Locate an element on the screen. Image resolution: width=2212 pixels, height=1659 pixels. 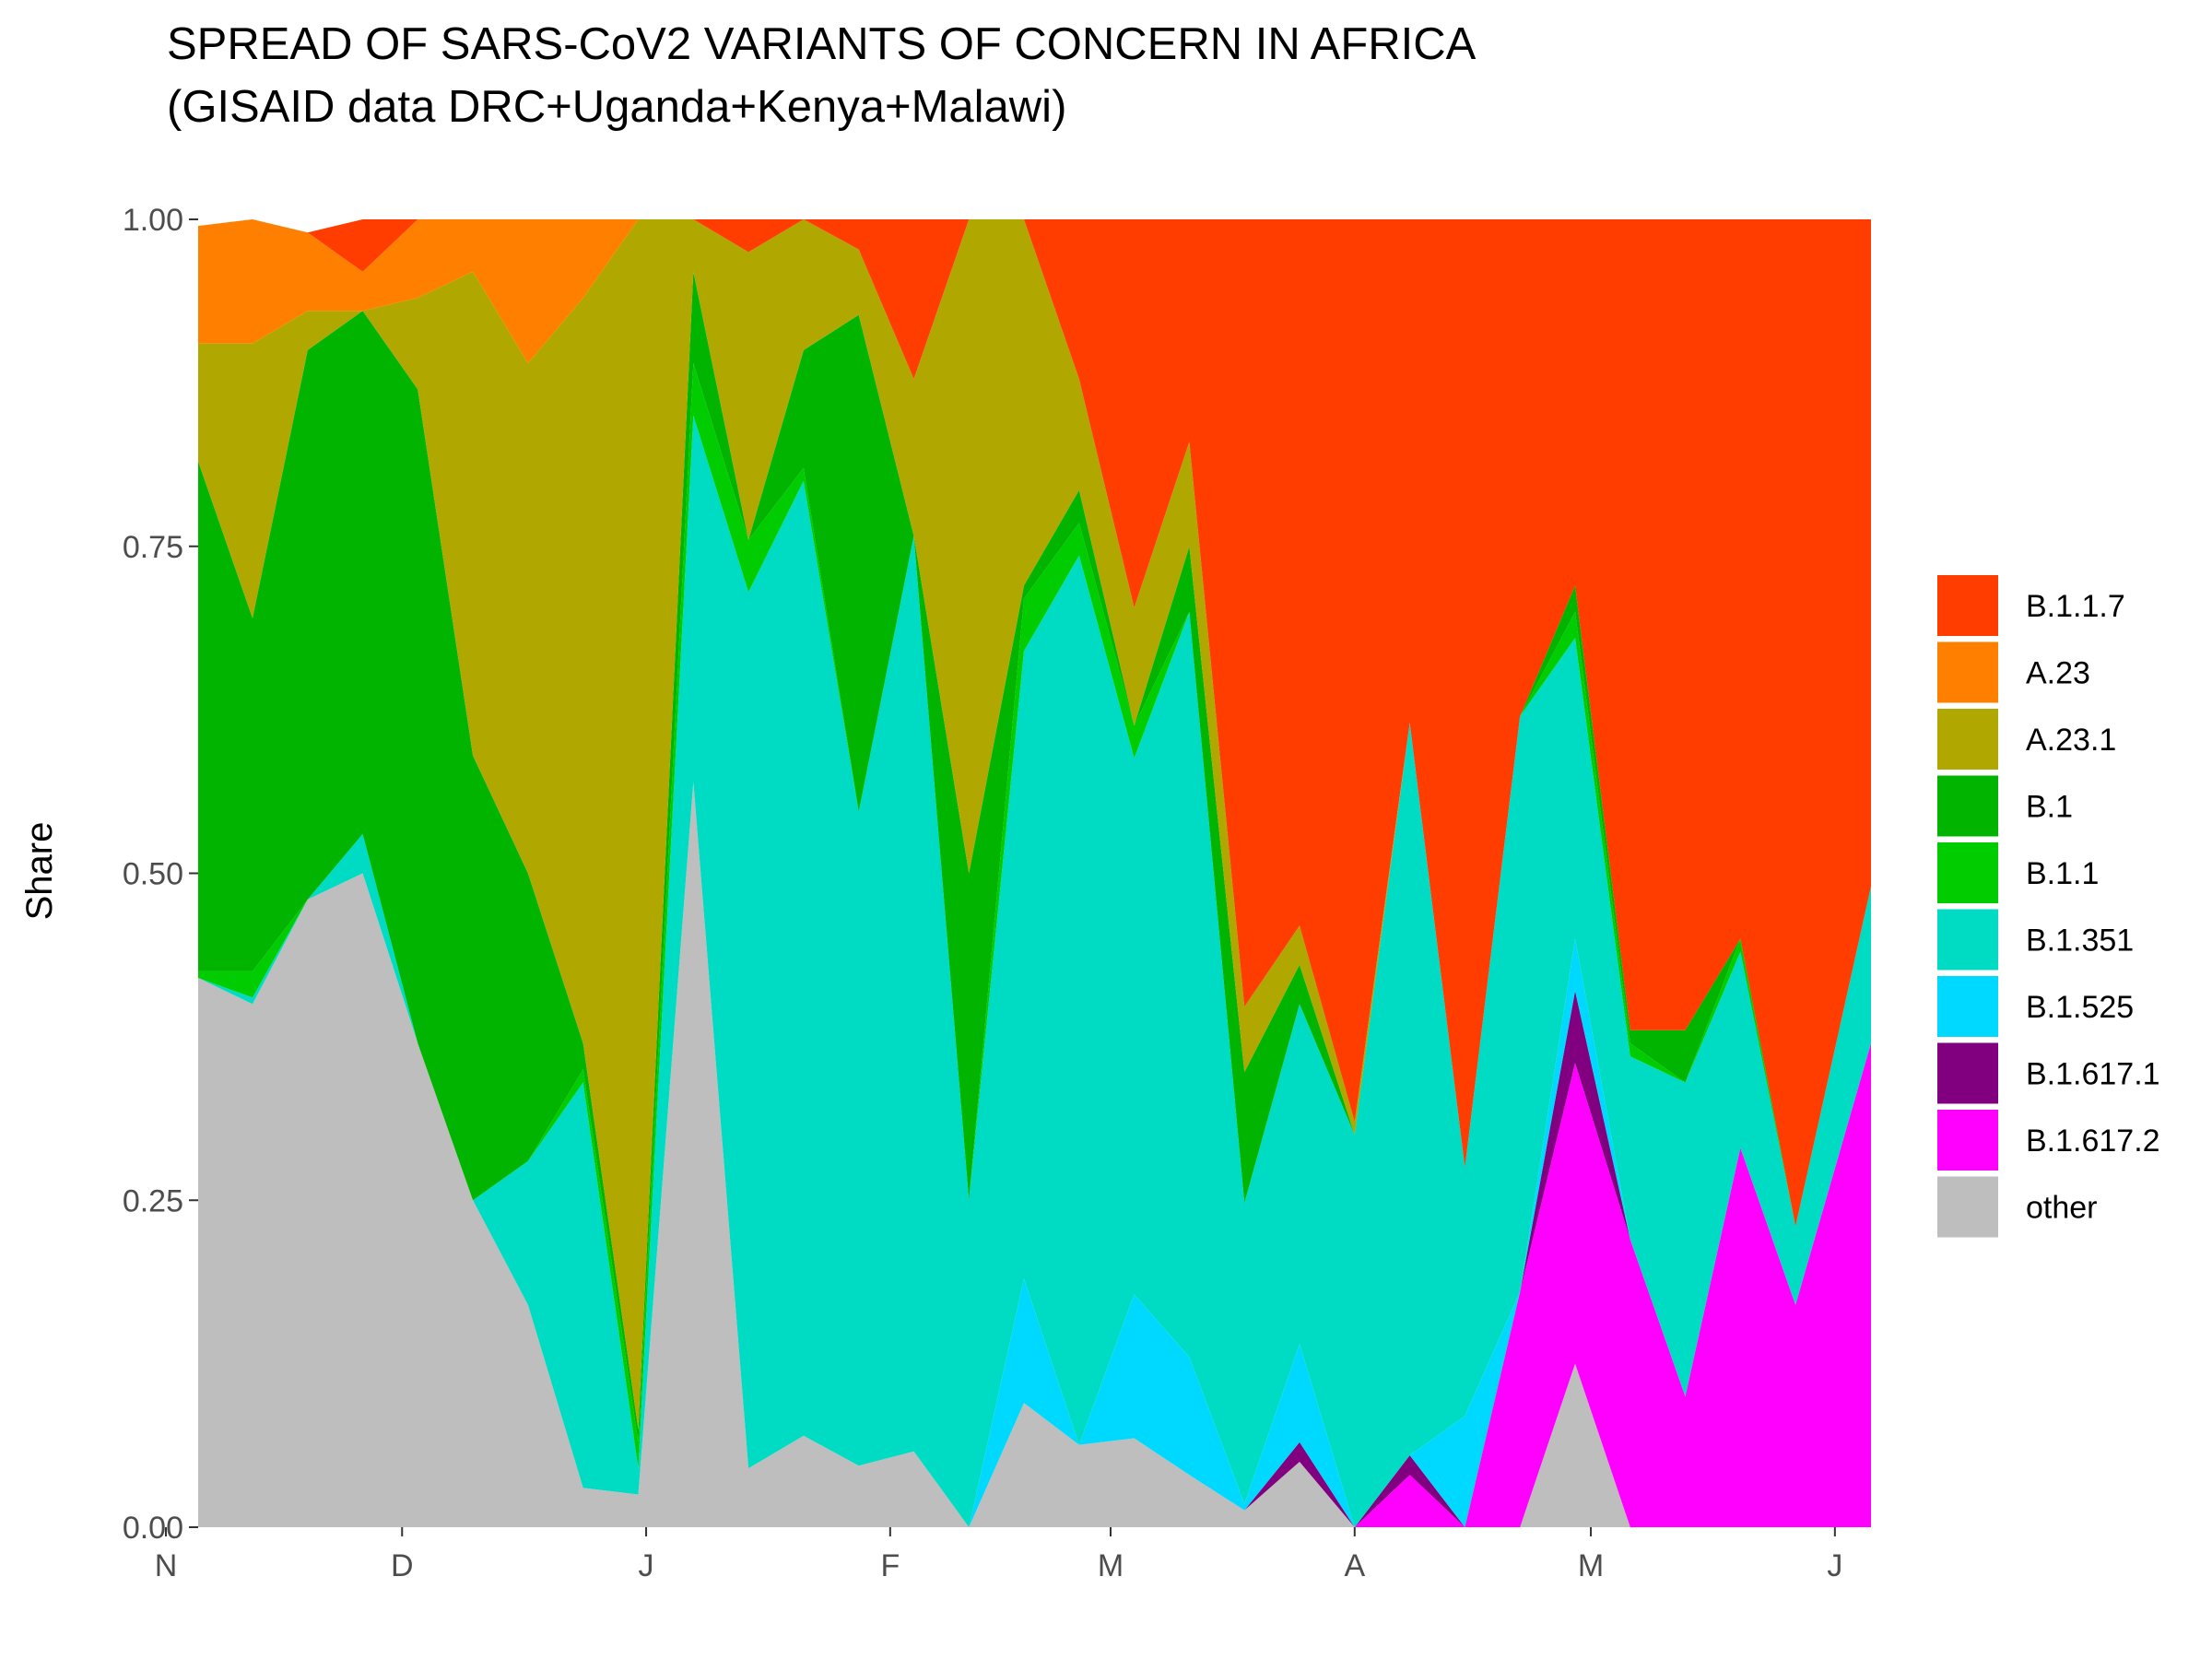
legend-label-a-23: A.23 is located at coordinates (2058, 673).